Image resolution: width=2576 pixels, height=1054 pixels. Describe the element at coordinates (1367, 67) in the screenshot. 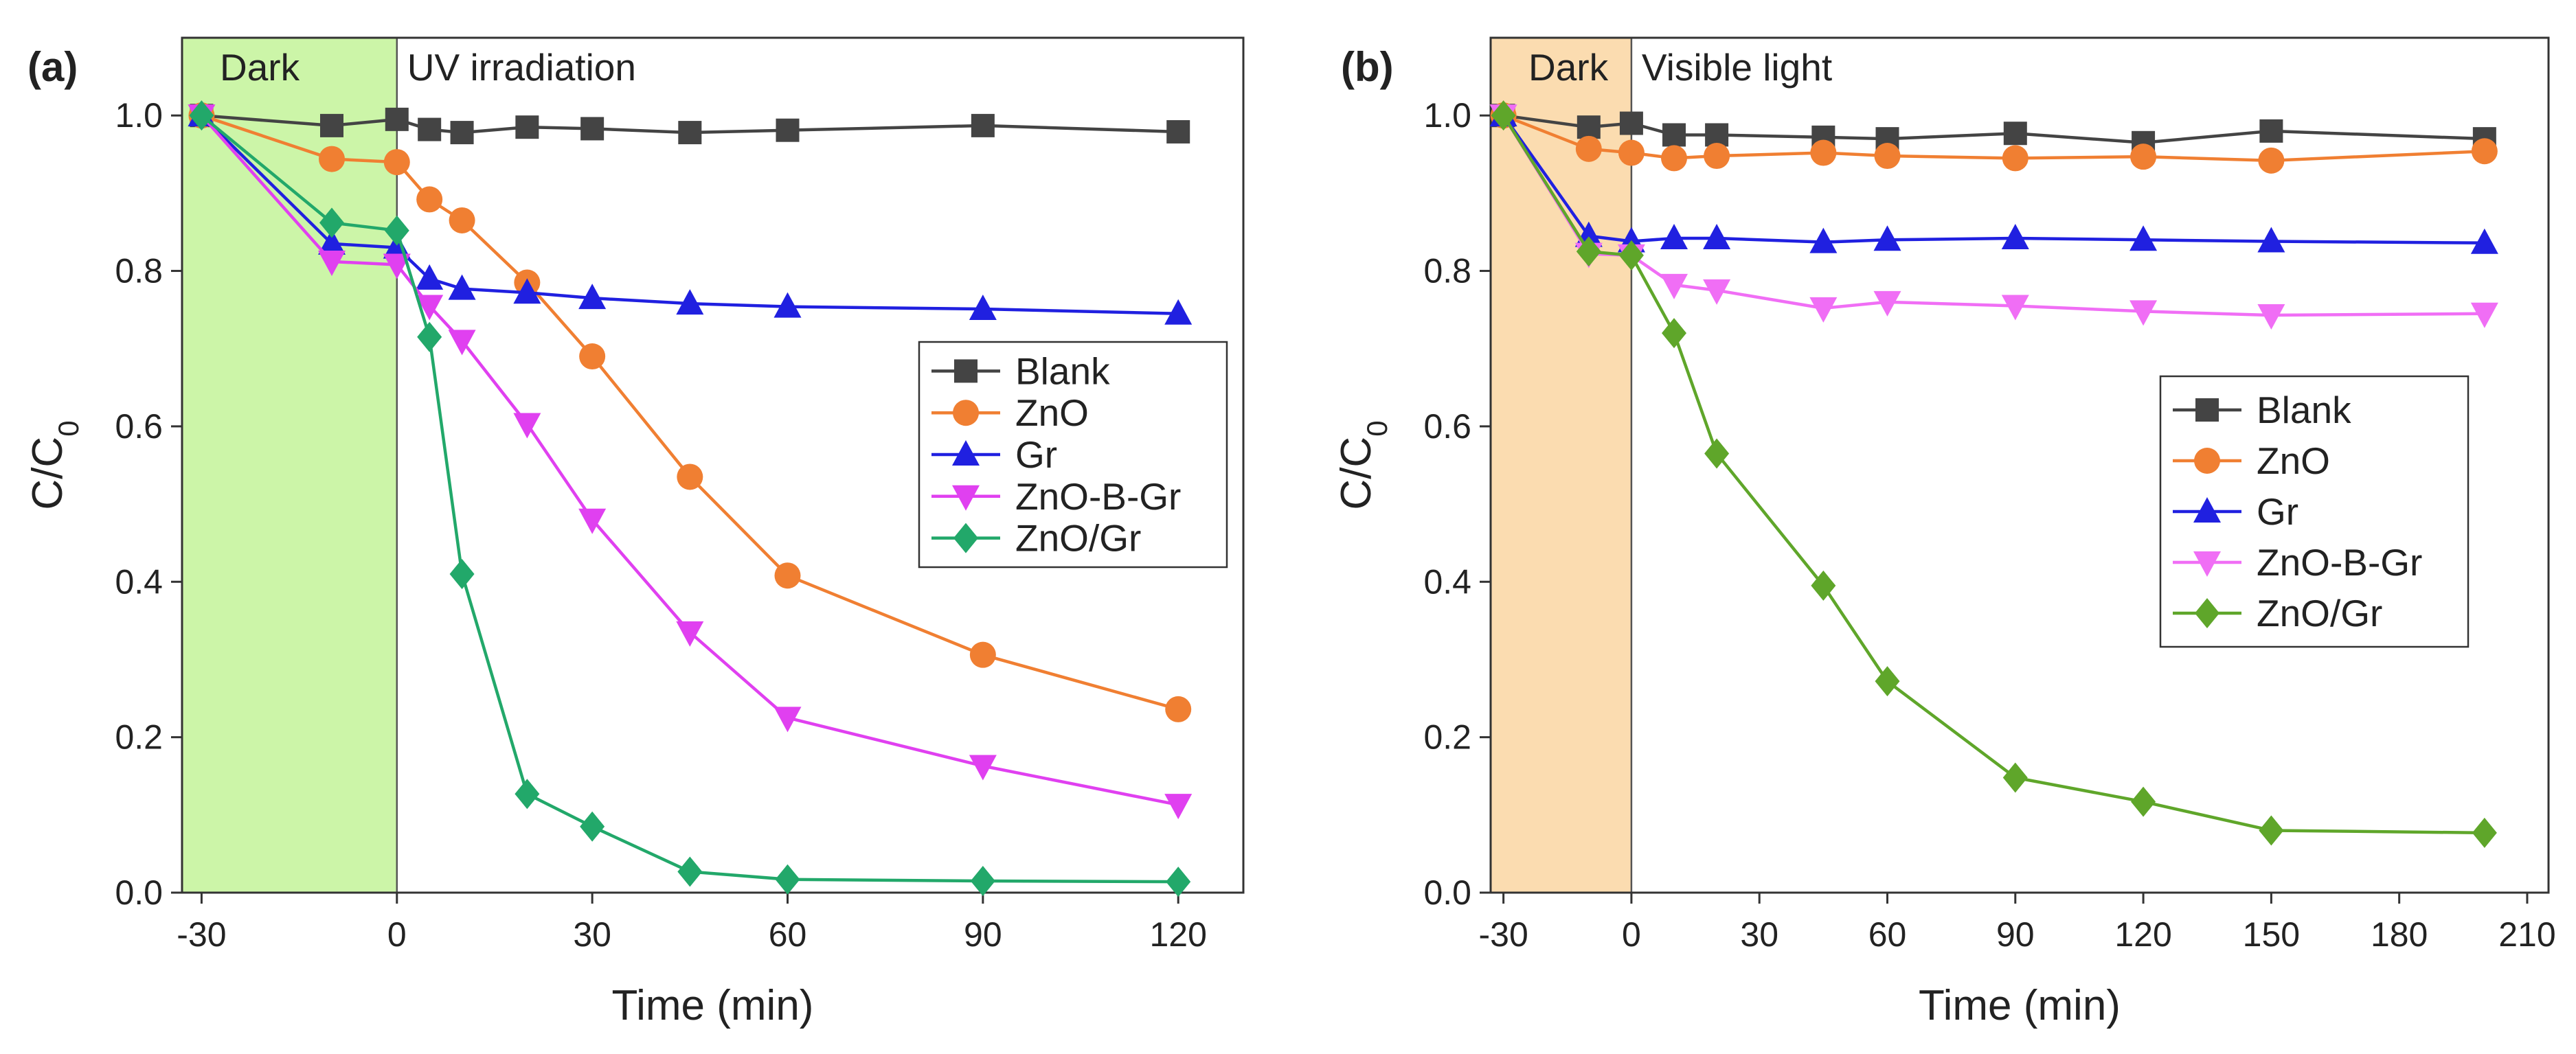

I see `panel-label: (b)` at that location.